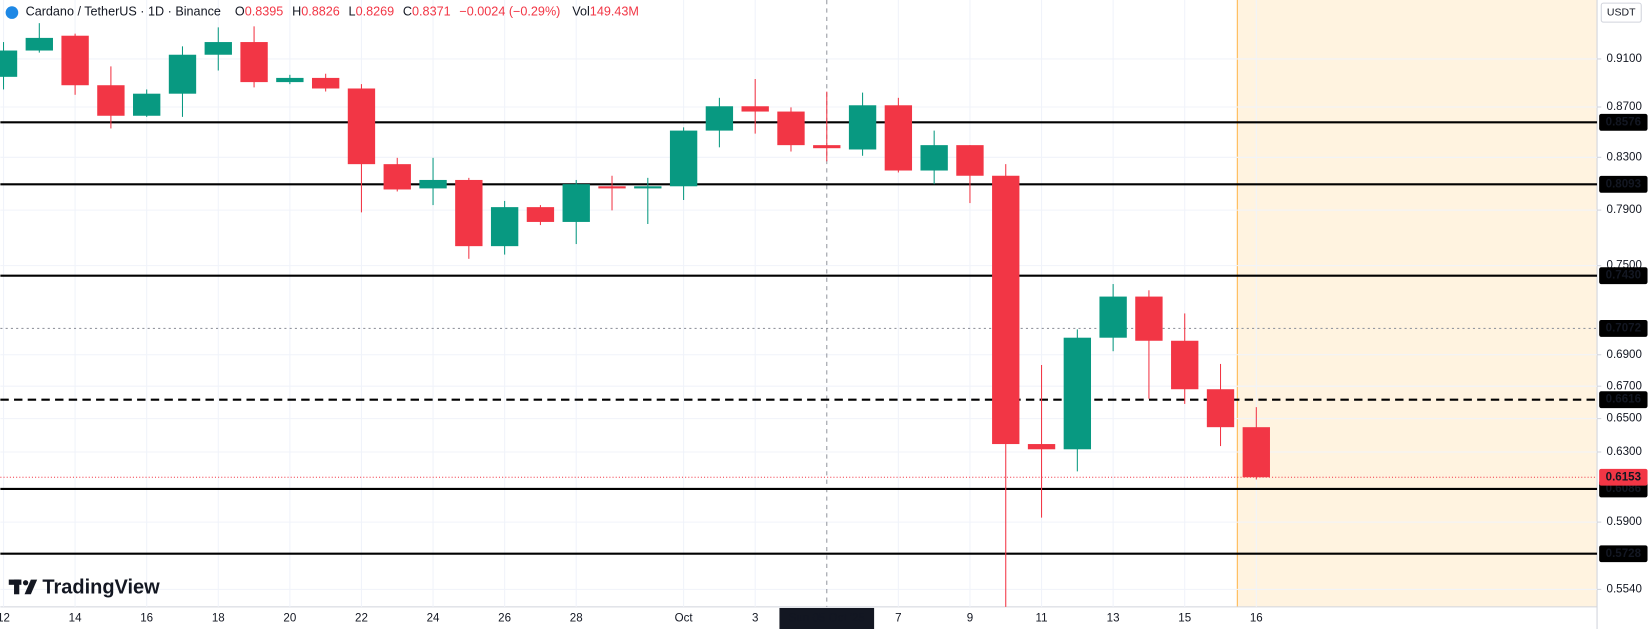  What do you see at coordinates (12, 12) in the screenshot?
I see `symbol-icon` at bounding box center [12, 12].